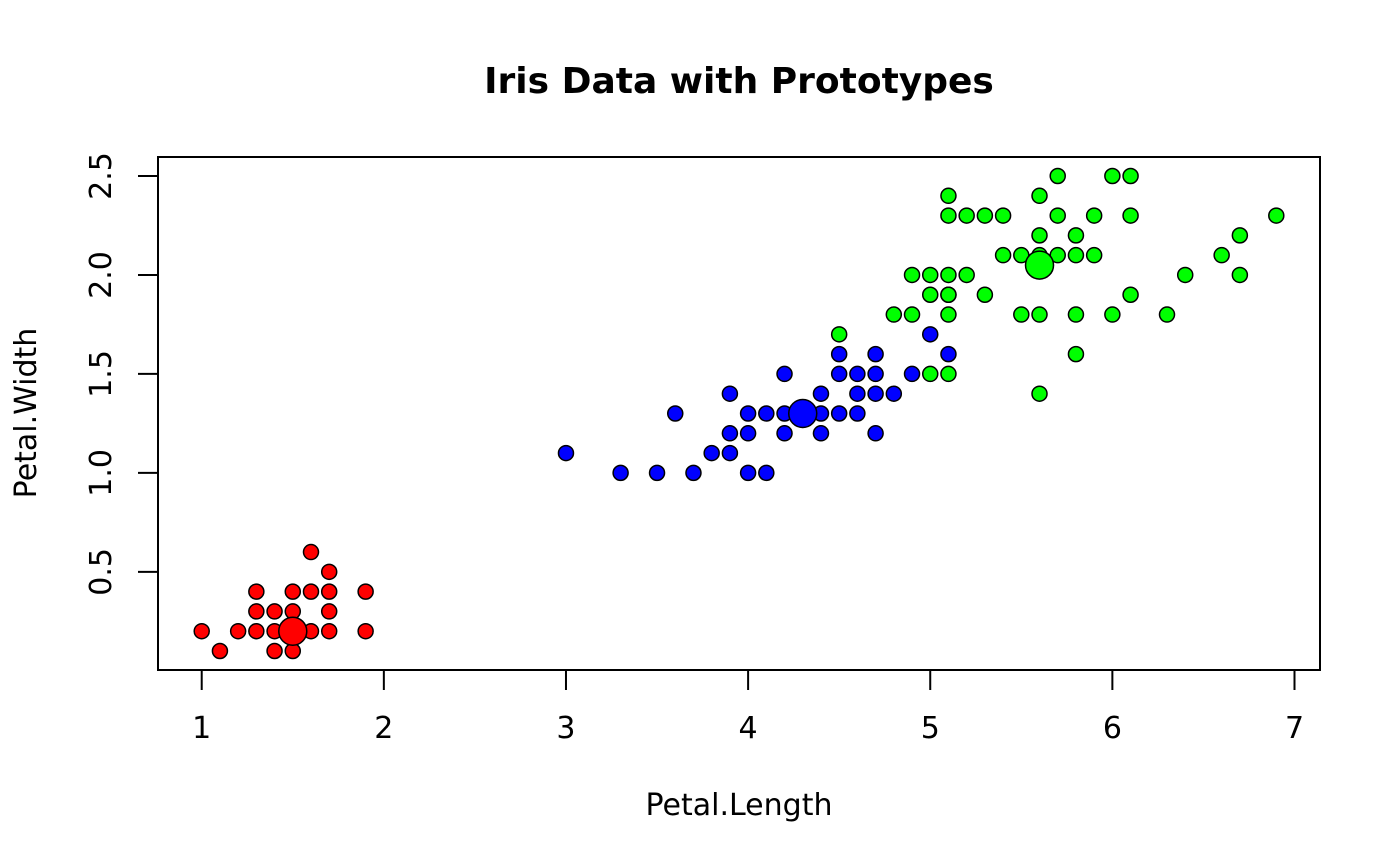  Describe the element at coordinates (930, 728) in the screenshot. I see `x-tick-label: 5` at that location.